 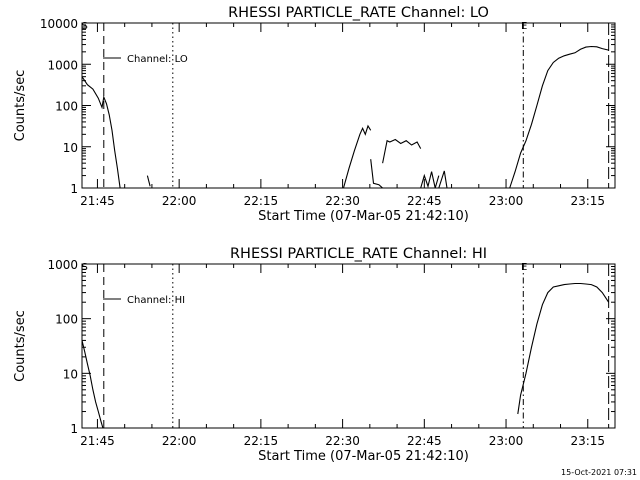 I want to click on legend-label: Channel: LO, so click(x=157, y=59).